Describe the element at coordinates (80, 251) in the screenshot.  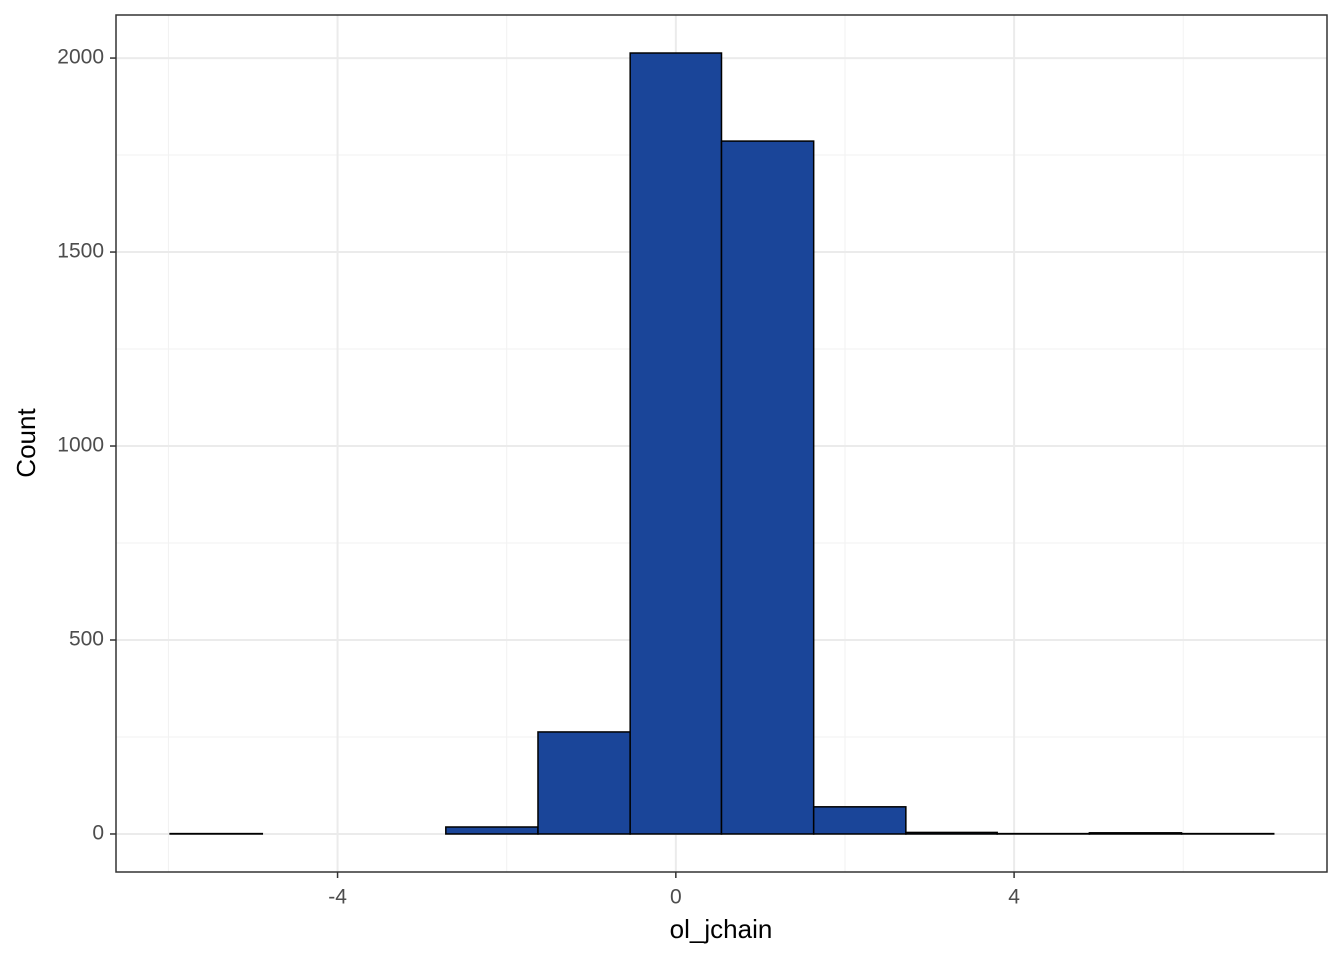
I see `y-tick-label: 1500` at that location.